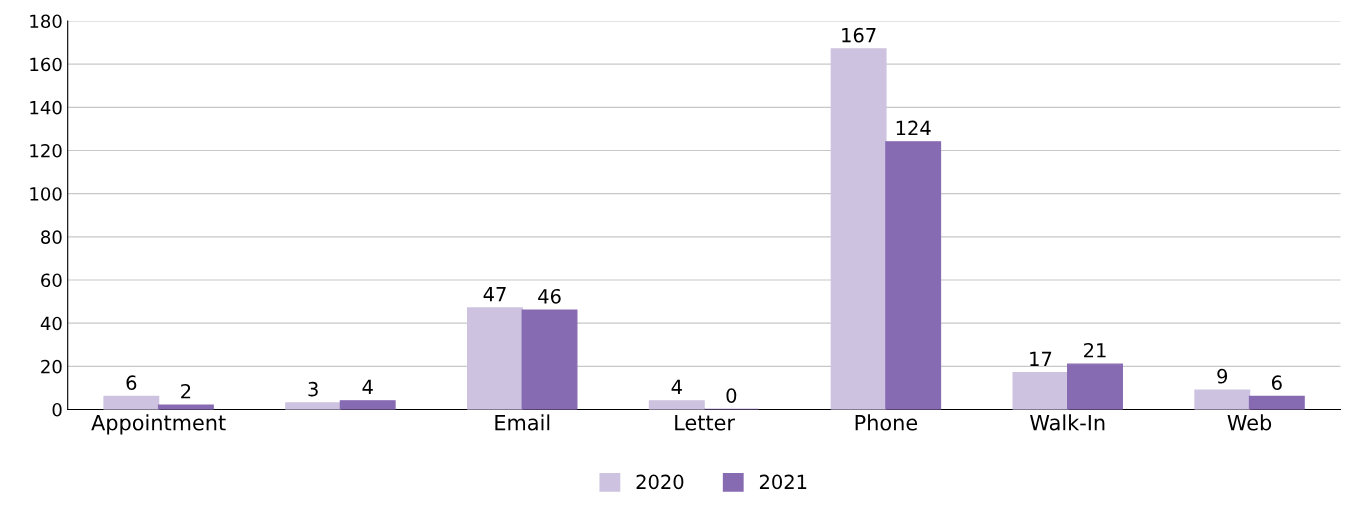 The image size is (1354, 525). I want to click on data-label: 17, so click(1041, 358).